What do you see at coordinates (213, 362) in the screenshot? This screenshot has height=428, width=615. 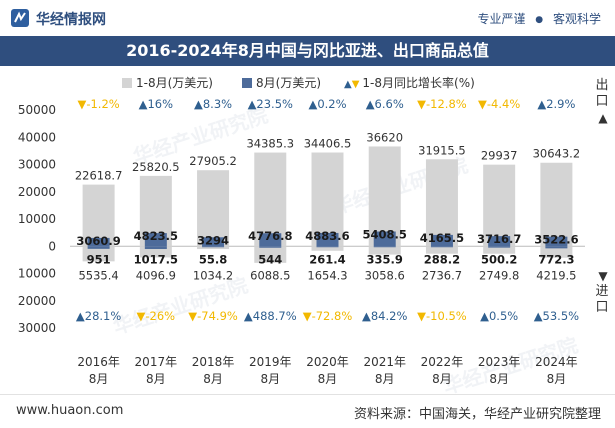 I see `x-tick-label: 2018年` at bounding box center [213, 362].